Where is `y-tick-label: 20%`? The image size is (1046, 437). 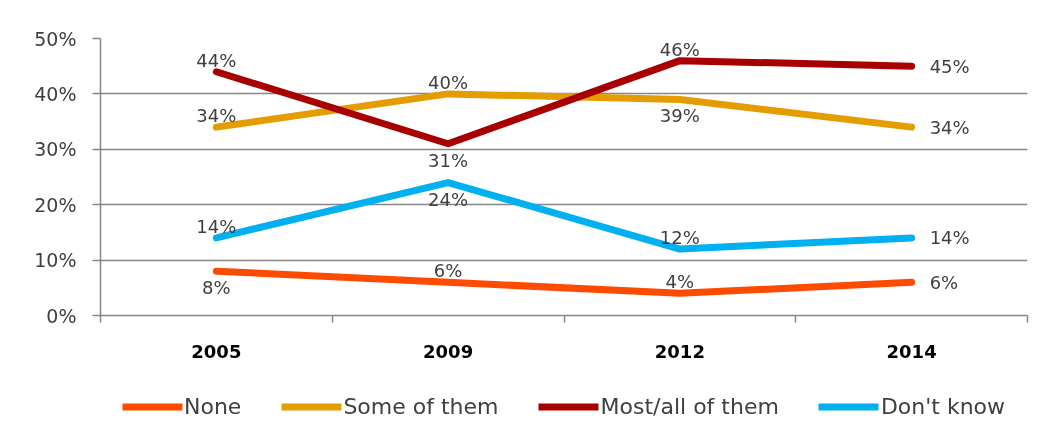 y-tick-label: 20% is located at coordinates (55, 204).